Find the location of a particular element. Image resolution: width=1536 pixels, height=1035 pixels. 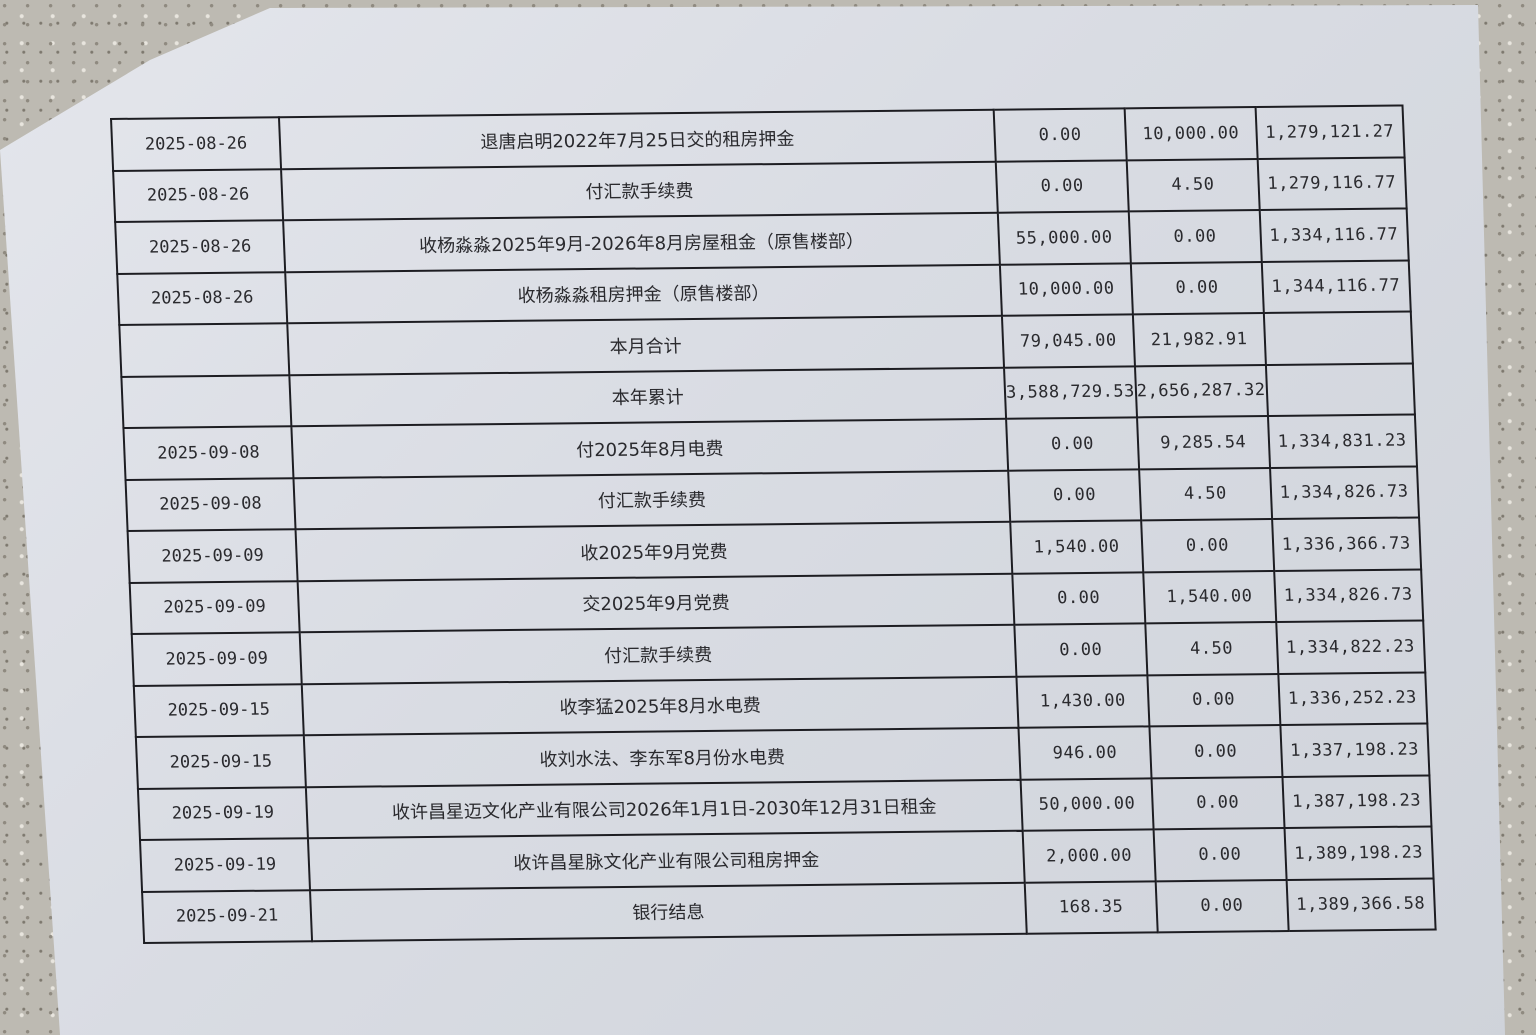

balance-cell: 1,336,366.73 is located at coordinates (1346, 544).